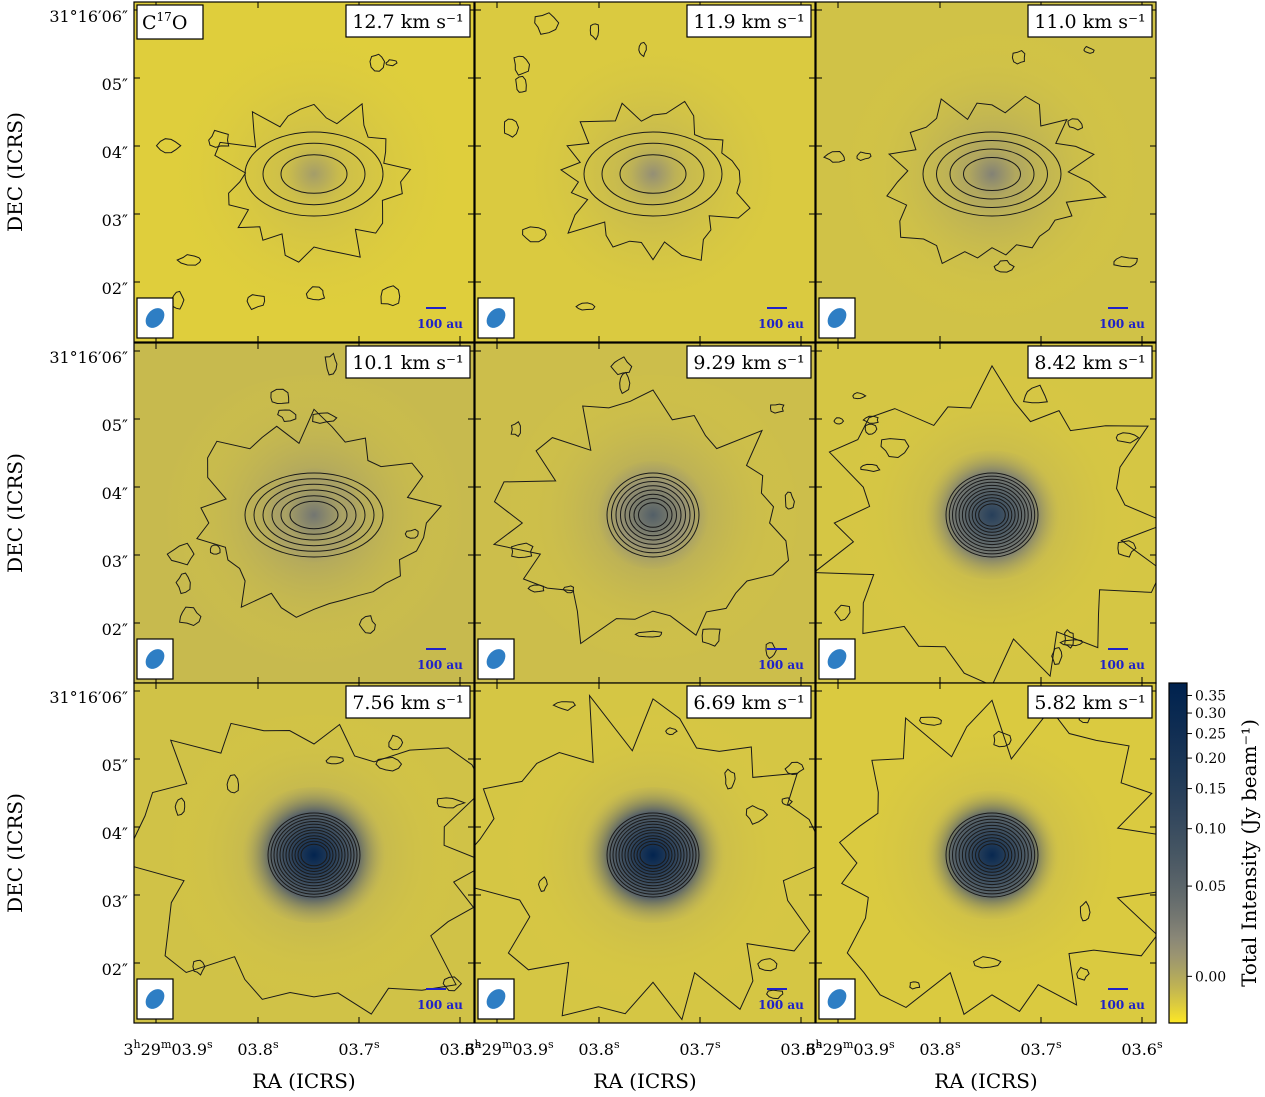 This screenshot has height=1097, width=1265. What do you see at coordinates (155, 659) in the screenshot?
I see `beam-box` at bounding box center [155, 659].